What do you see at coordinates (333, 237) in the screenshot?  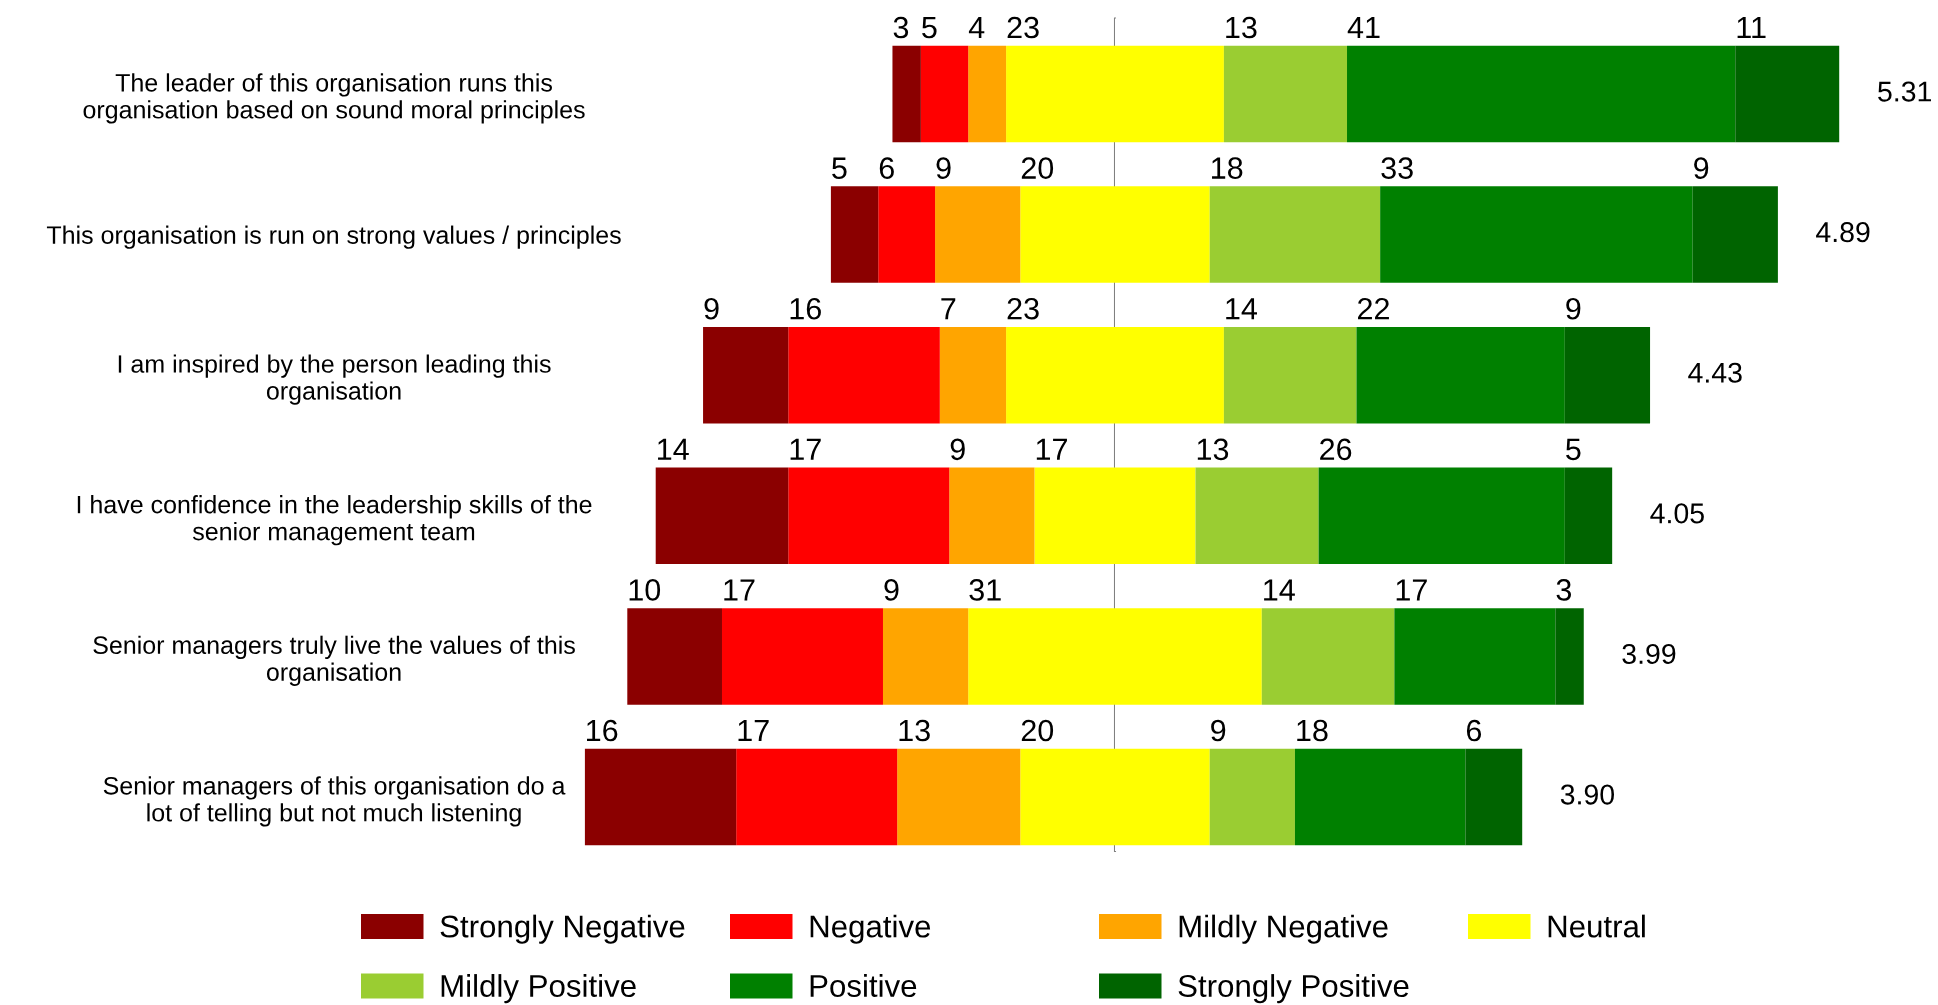 I see `y-tick-label: This organisation is run on strong values / principles` at bounding box center [333, 237].